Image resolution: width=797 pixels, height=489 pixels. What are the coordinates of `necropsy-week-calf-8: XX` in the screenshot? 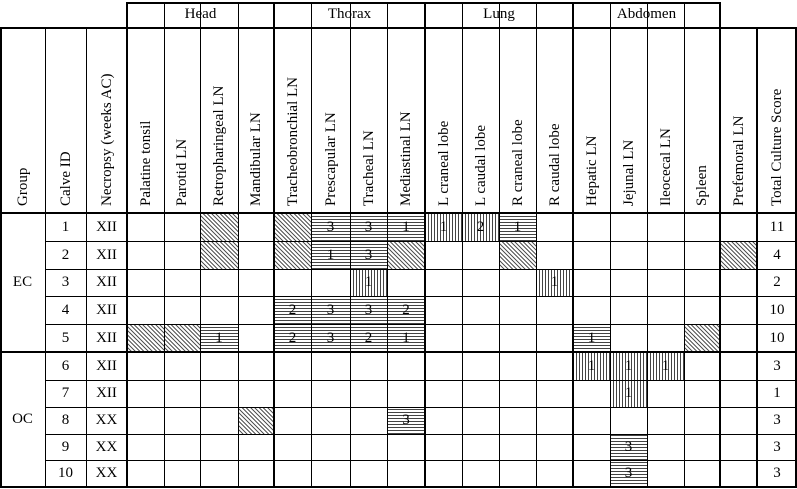 It's located at (106, 420).